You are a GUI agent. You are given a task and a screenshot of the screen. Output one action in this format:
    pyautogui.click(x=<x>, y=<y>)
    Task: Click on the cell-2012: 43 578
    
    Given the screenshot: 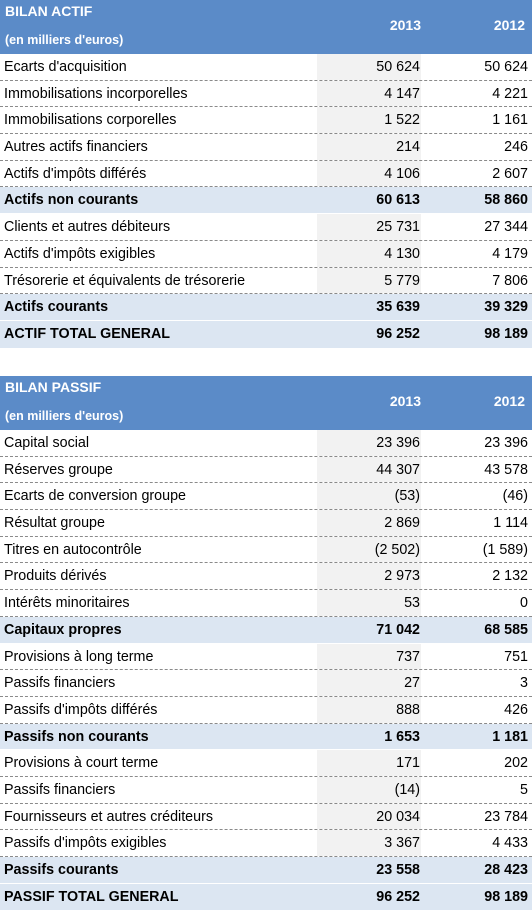 What is the action you would take?
    pyautogui.click(x=506, y=469)
    